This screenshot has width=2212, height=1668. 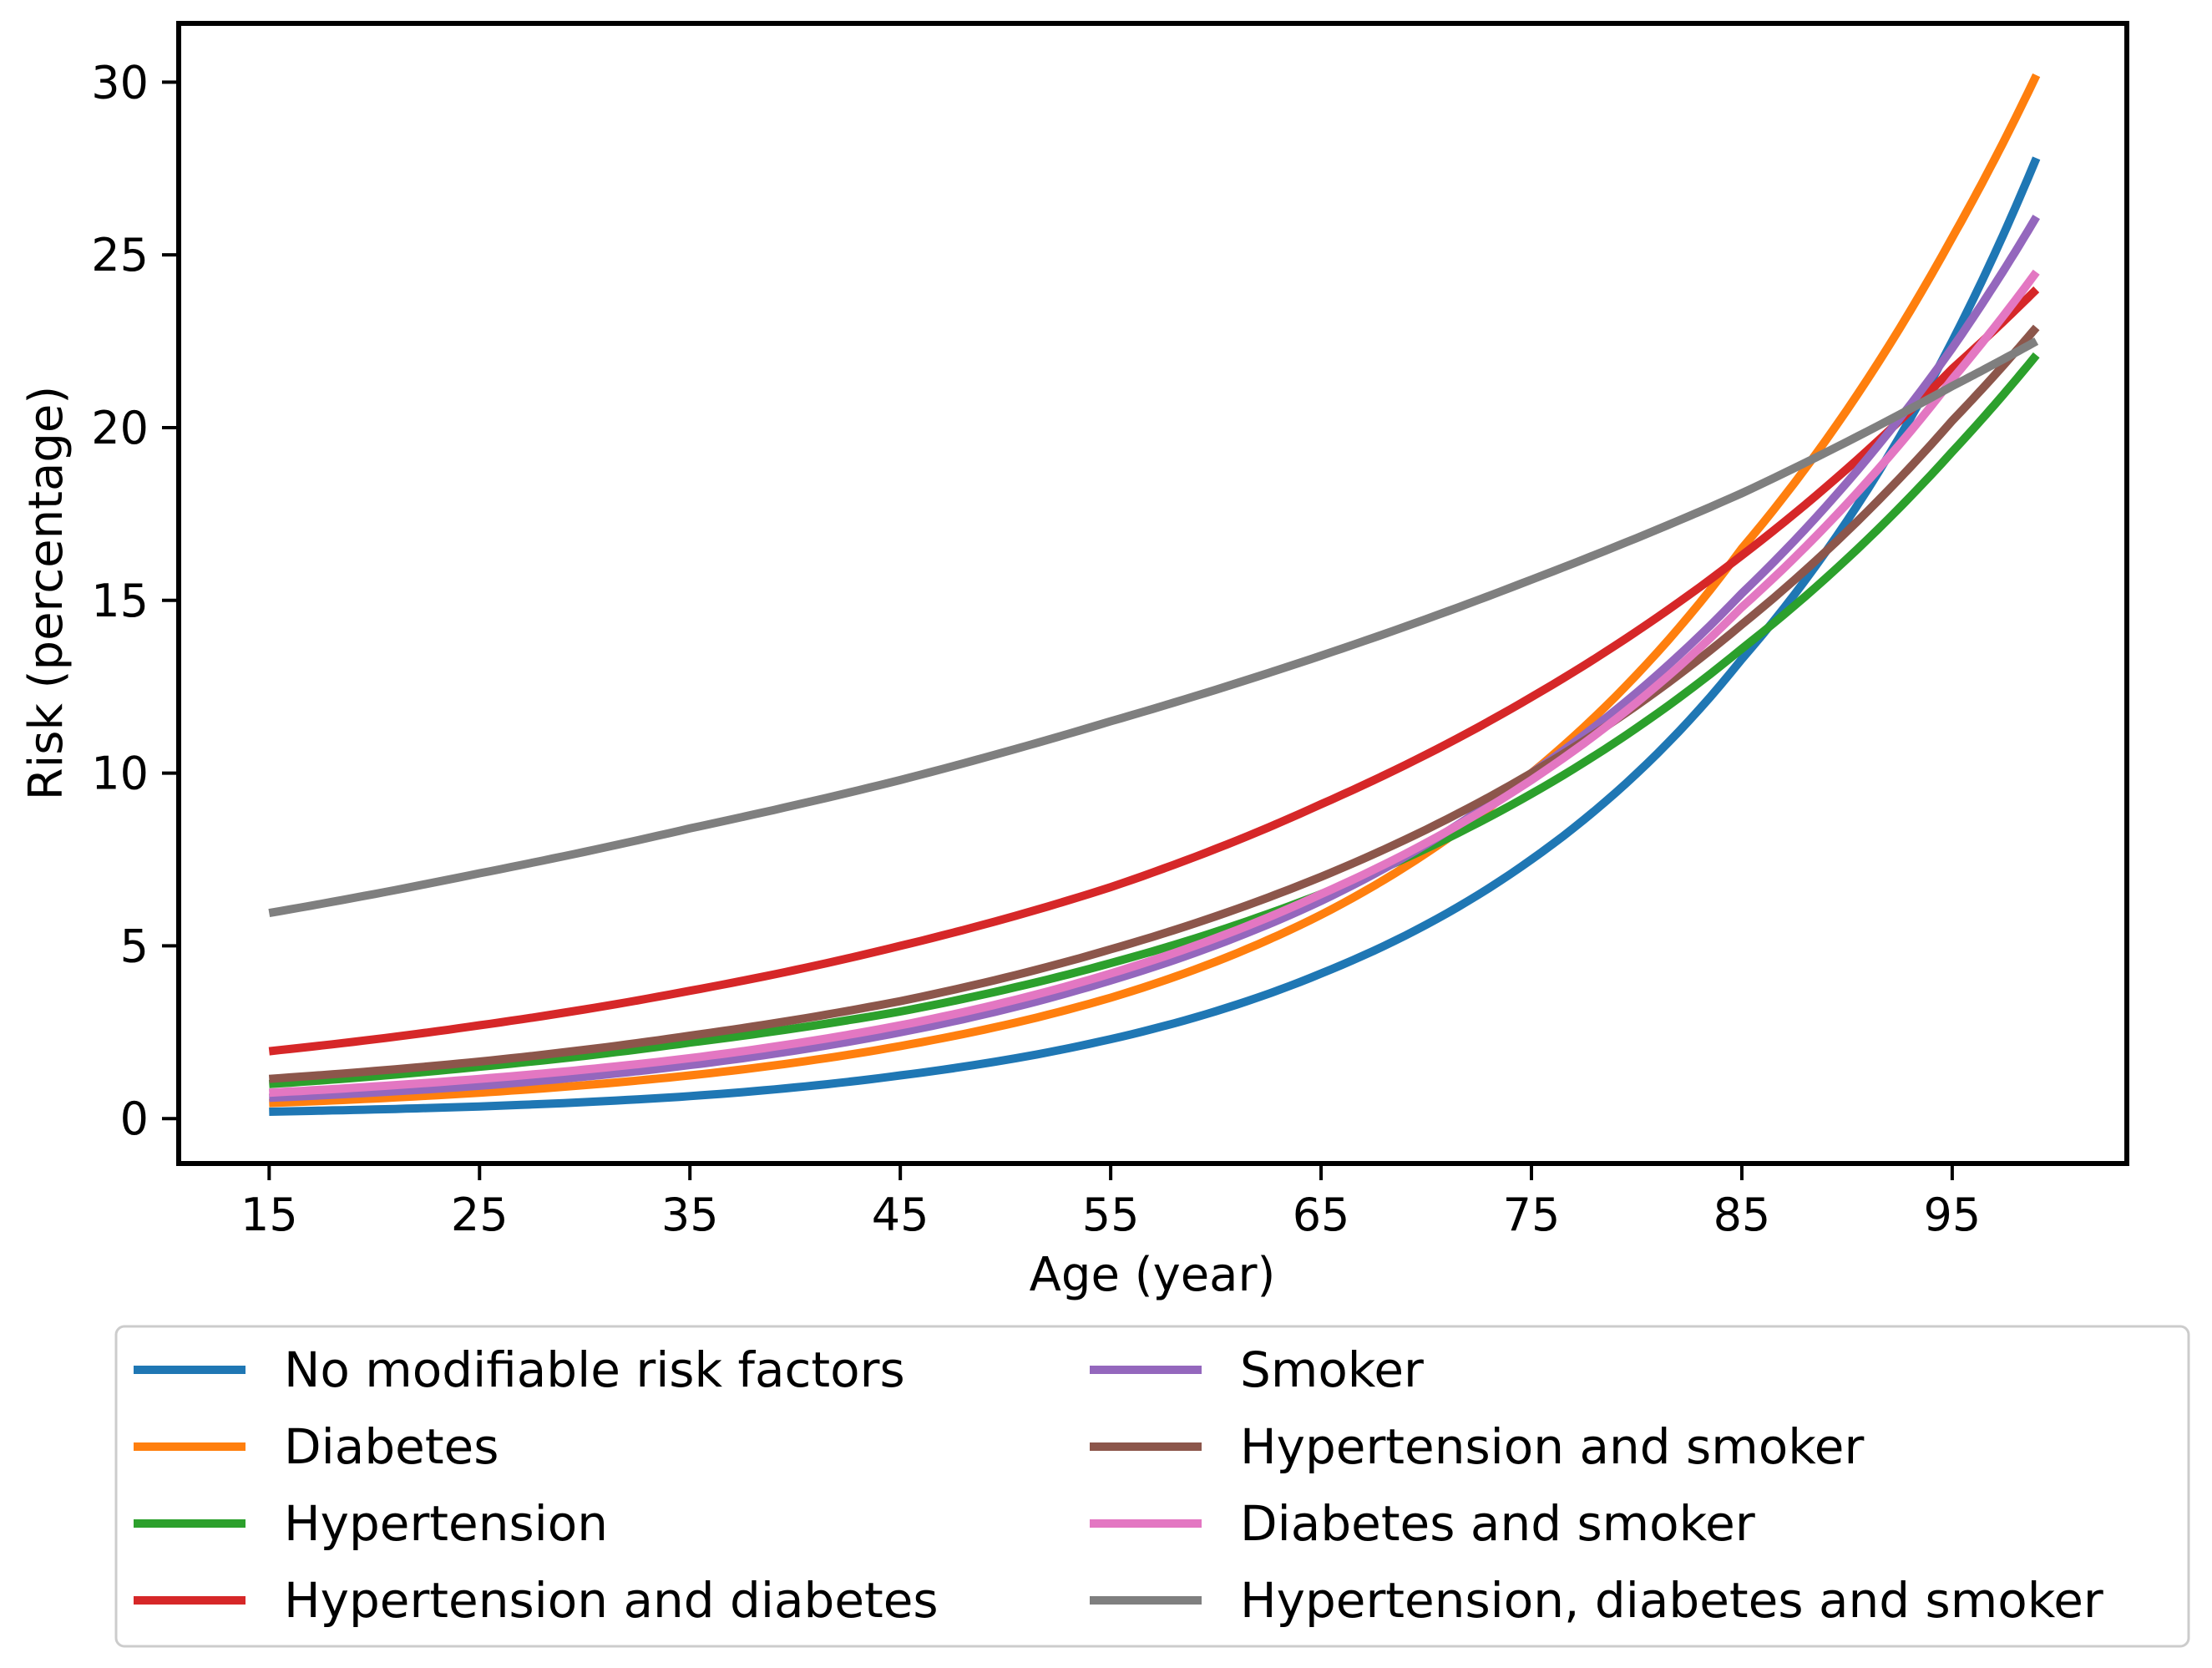 I want to click on x-tick-label: 25, so click(x=480, y=1215).